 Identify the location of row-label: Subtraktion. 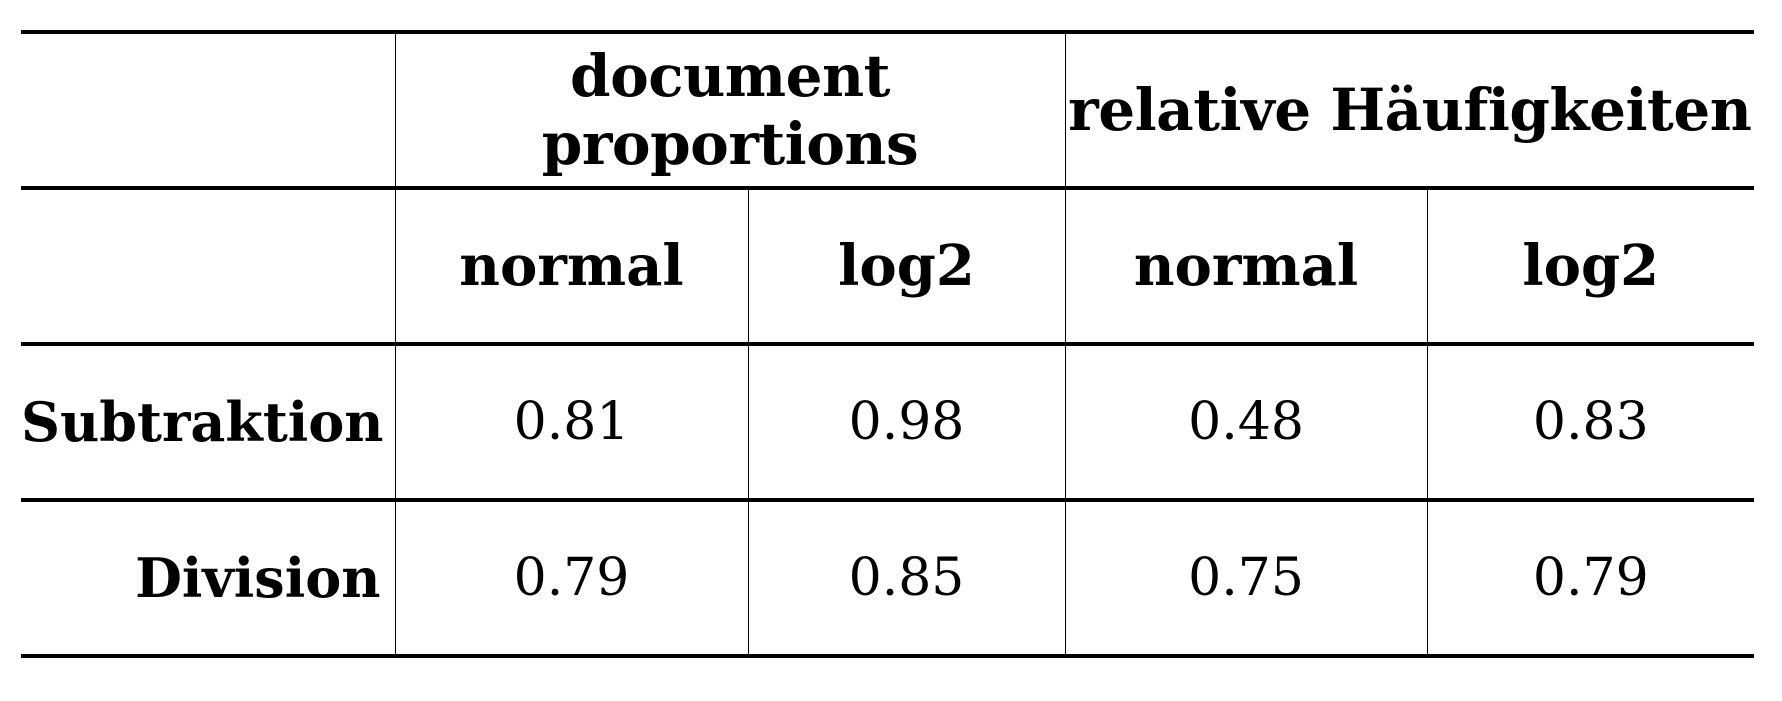
(208, 421).